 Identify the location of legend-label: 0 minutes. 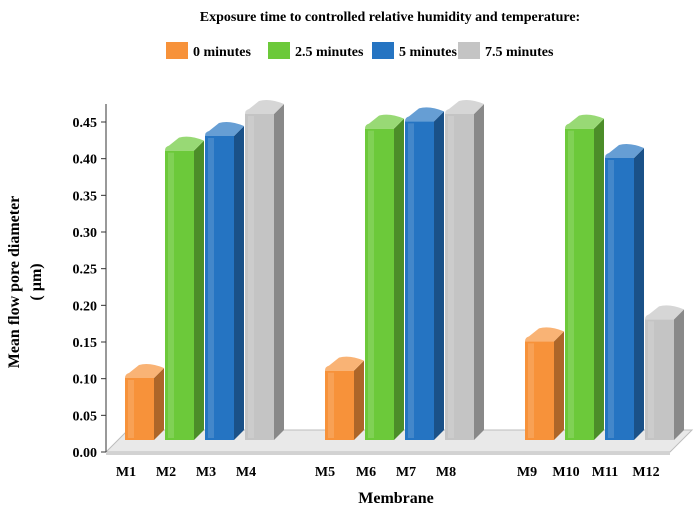
(222, 52).